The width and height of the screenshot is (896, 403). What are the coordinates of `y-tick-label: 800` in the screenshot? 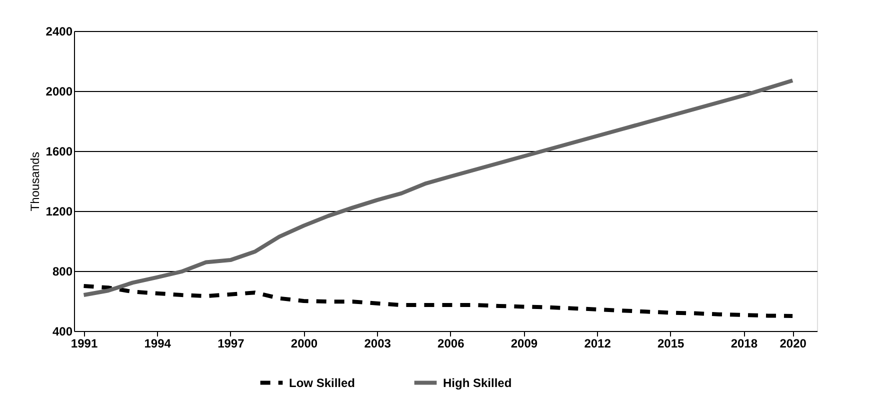 It's located at (62, 271).